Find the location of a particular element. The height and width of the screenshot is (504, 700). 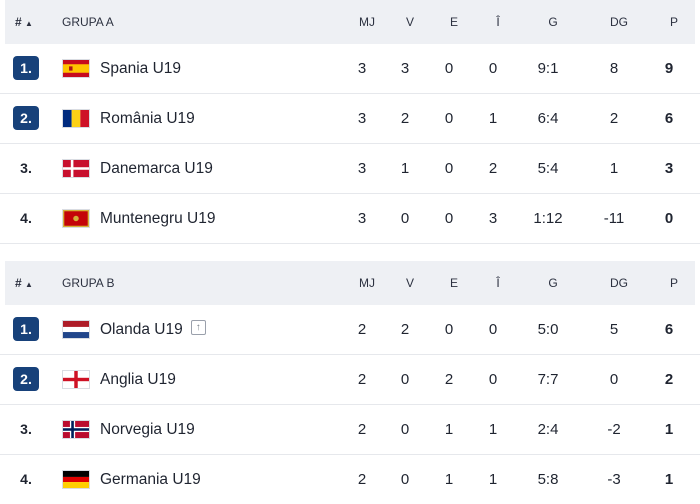

team-name: Spania U19 is located at coordinates (141, 68).